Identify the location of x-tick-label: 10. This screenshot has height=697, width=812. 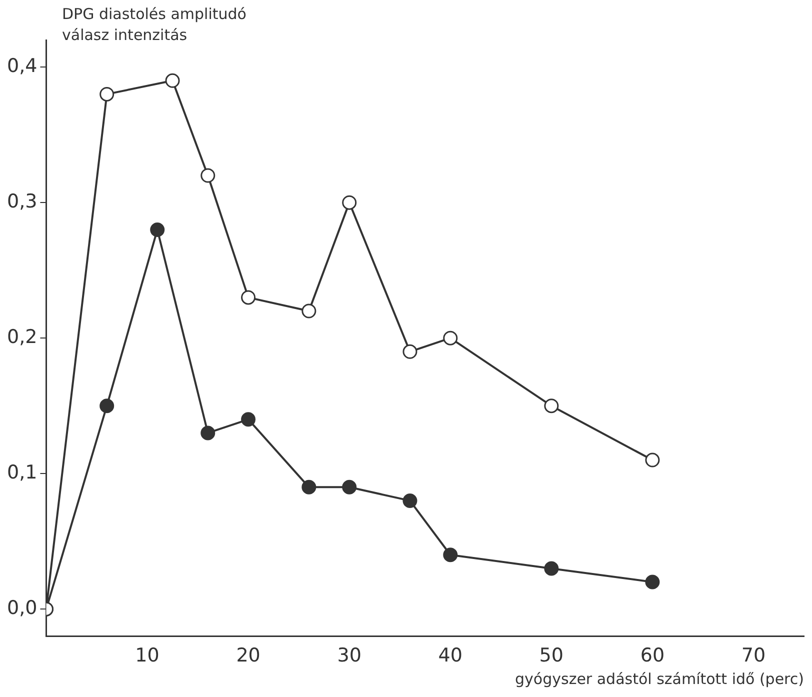
(147, 655).